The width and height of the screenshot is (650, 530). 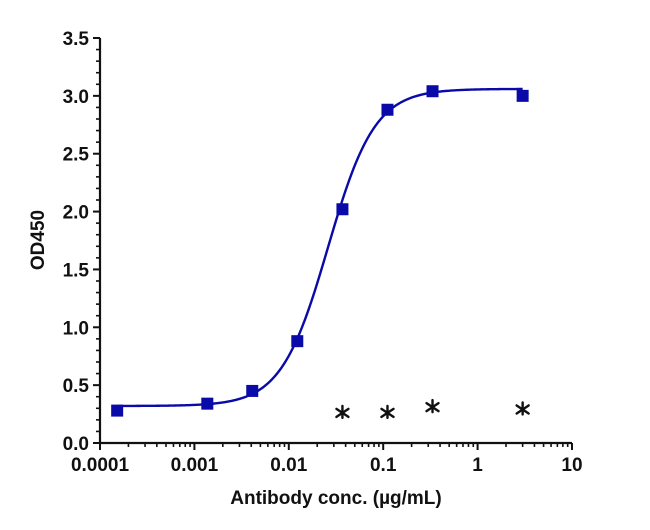 What do you see at coordinates (571, 465) in the screenshot?
I see `x-tick-label: 10` at bounding box center [571, 465].